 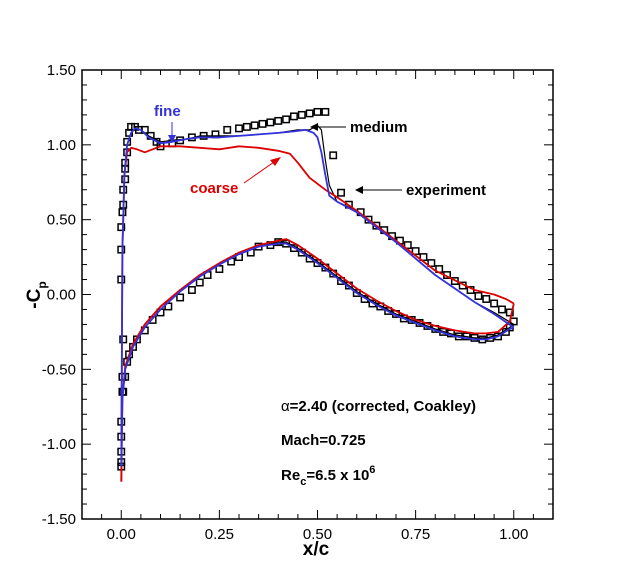 What do you see at coordinates (34, 298) in the screenshot?
I see `y-axis-title-main: -C` at bounding box center [34, 298].